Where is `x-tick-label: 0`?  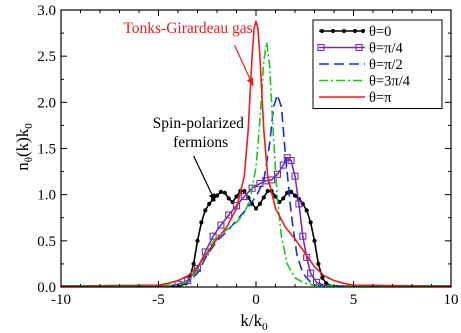
x-tick-label: 0 is located at coordinates (256, 300).